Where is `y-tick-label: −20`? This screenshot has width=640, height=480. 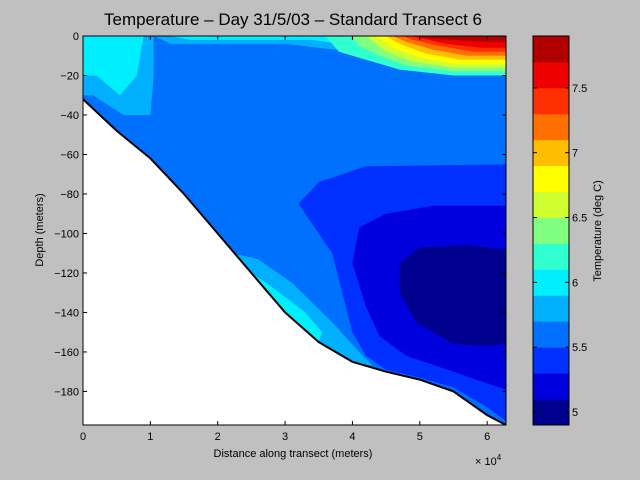 y-tick-label: −20 is located at coordinates (69, 76).